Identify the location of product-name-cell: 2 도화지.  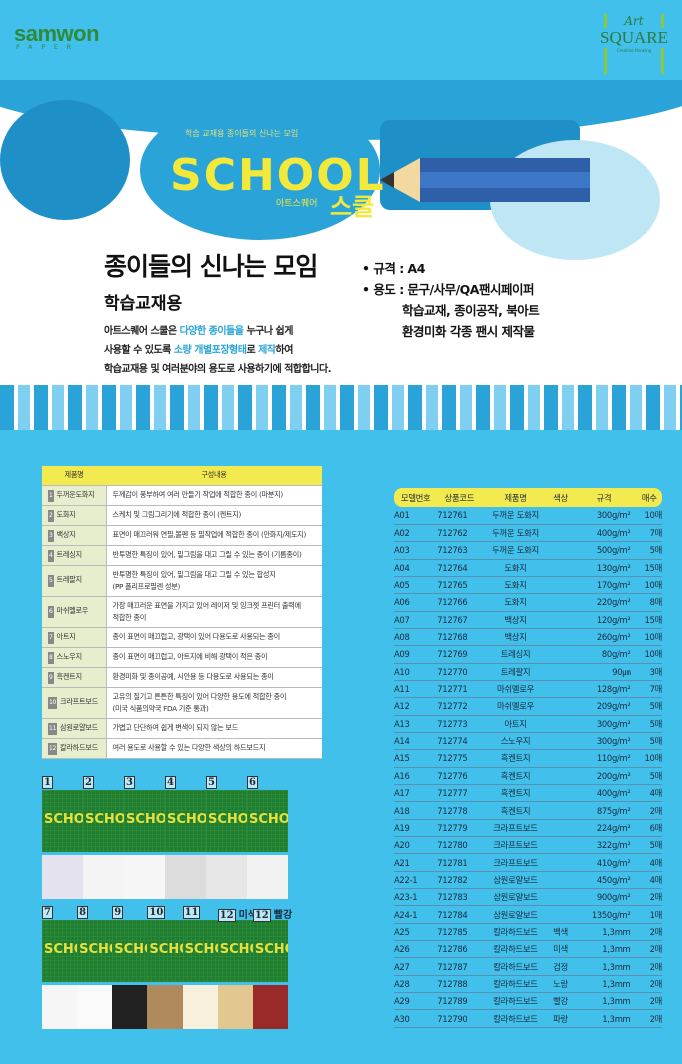
(74, 515).